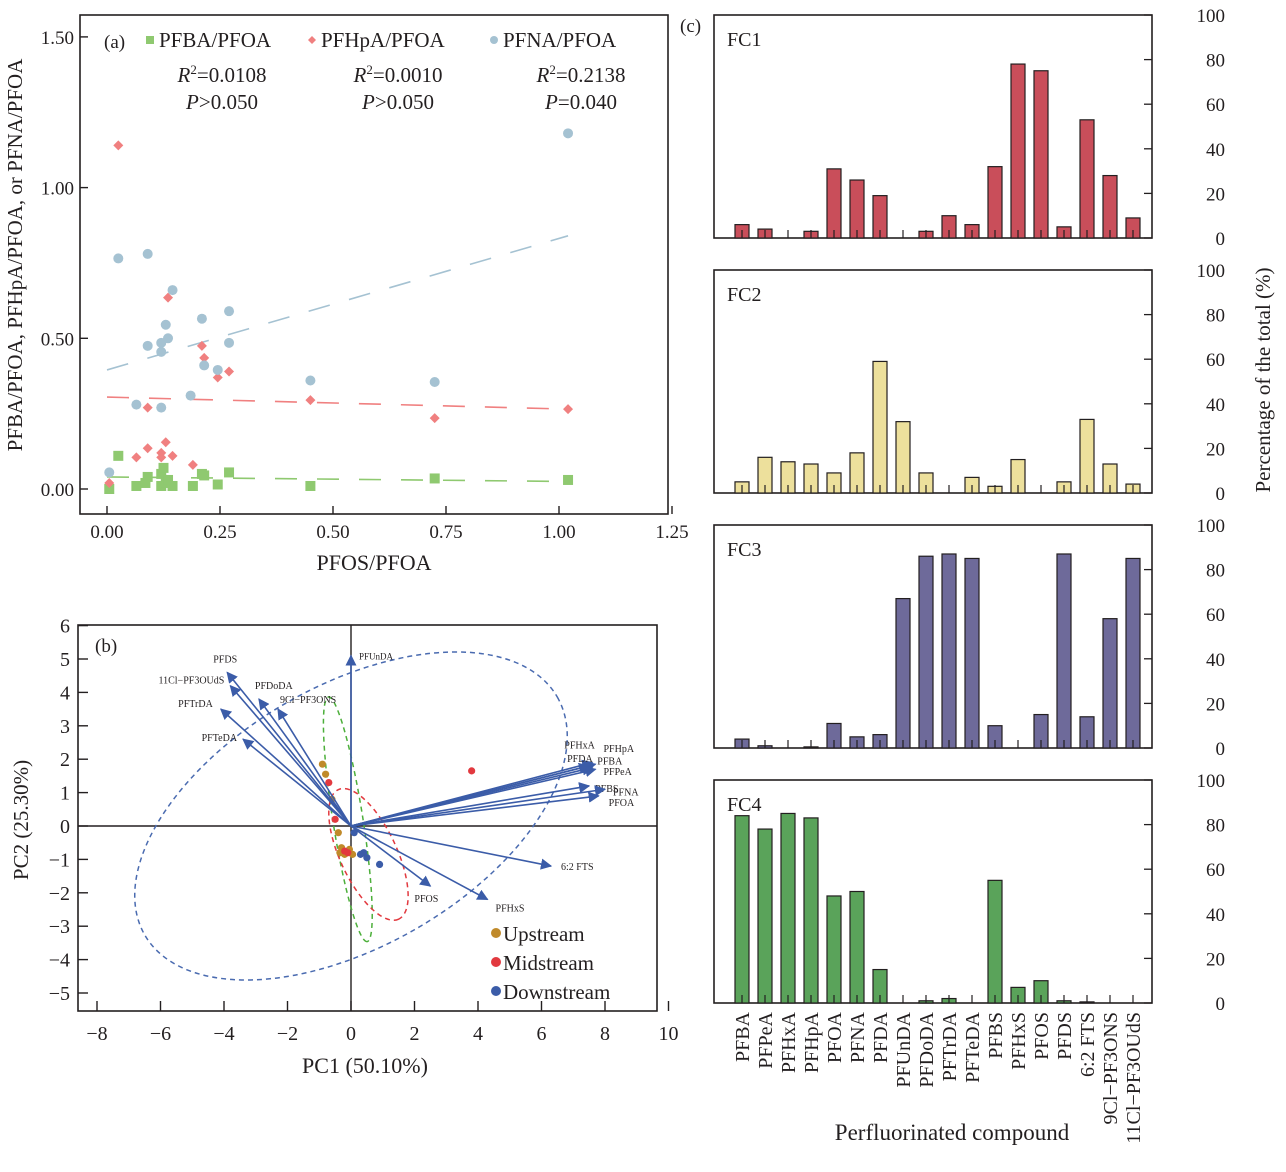 The image size is (1286, 1172). Describe the element at coordinates (626, 792) in the screenshot. I see `loading-label: PFNA` at that location.